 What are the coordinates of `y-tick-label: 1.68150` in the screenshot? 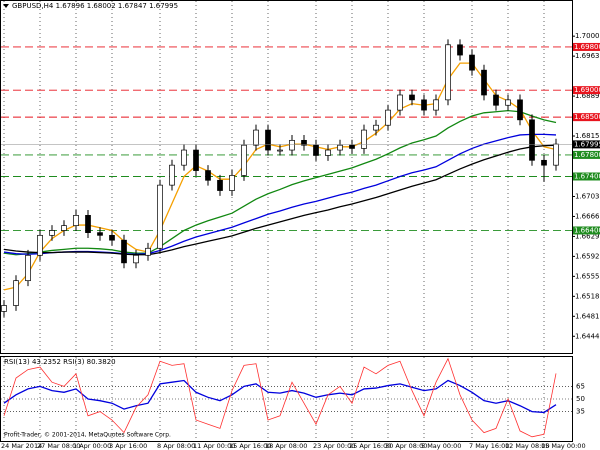 It's located at (587, 136).